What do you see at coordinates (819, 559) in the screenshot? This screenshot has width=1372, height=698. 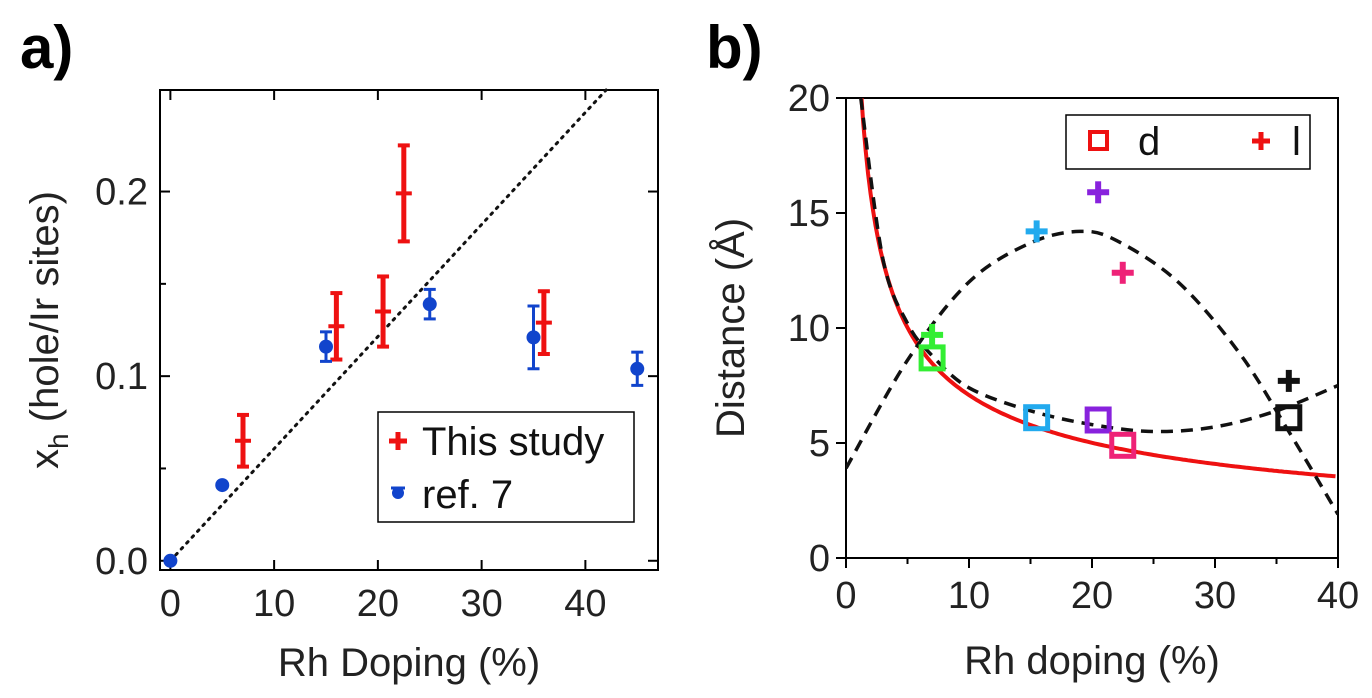 I see `panel-b-y-tick-label: 0` at bounding box center [819, 559].